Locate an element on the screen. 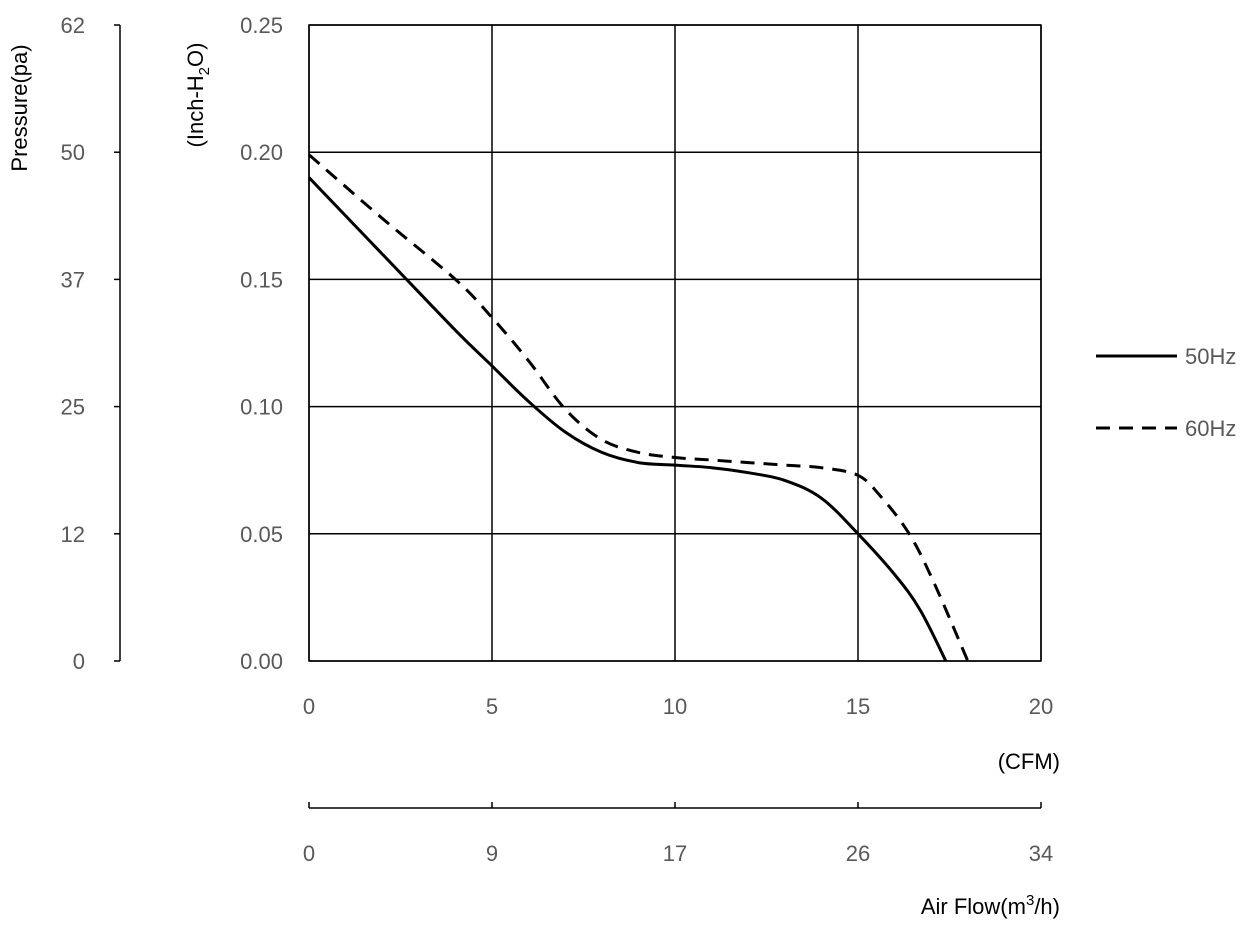  pressure-pa-axis-title: Pressure(pa) is located at coordinates (19, 107).